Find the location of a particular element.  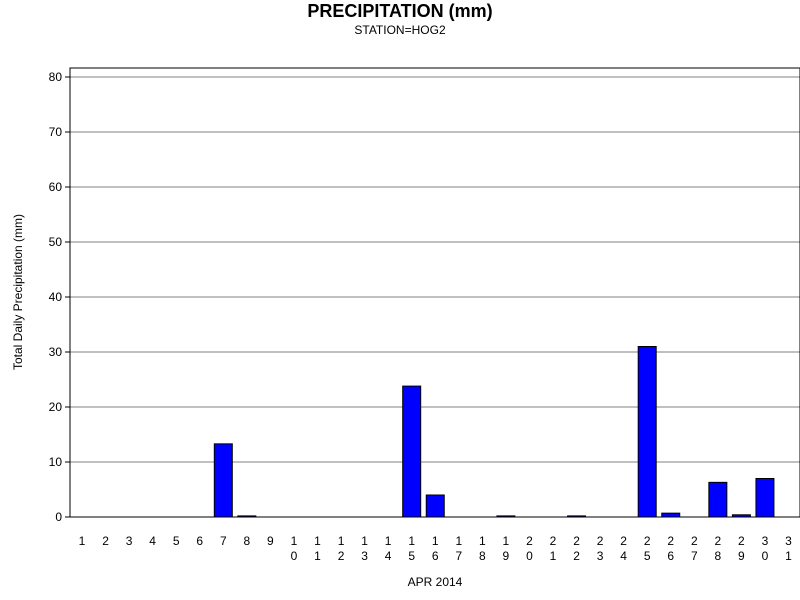

x-tick-label: 3 is located at coordinates (129, 541).